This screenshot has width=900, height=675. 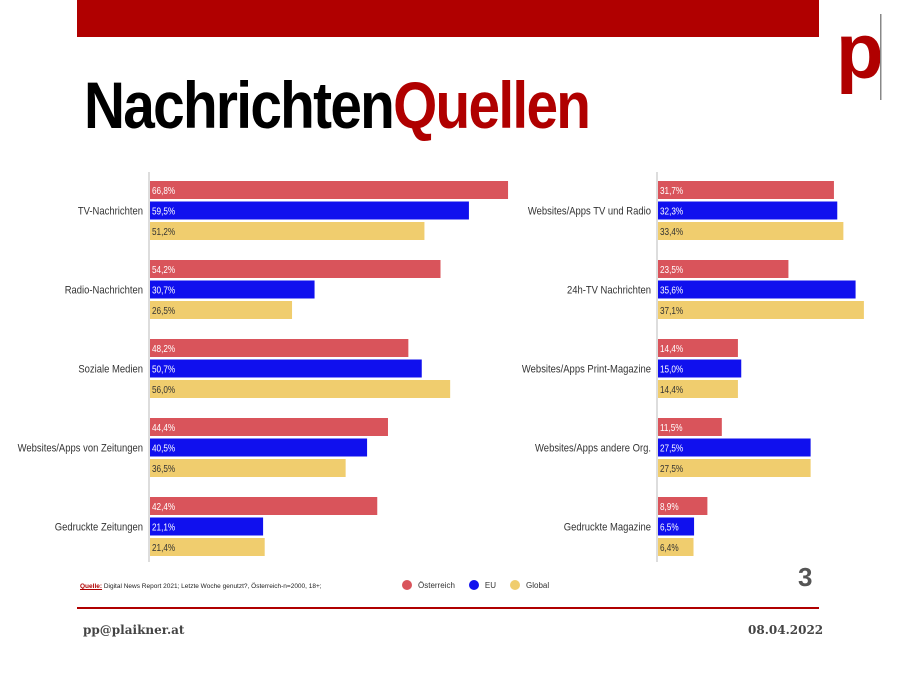 What do you see at coordinates (163, 369) in the screenshot?
I see `data-label: 50,7%` at bounding box center [163, 369].